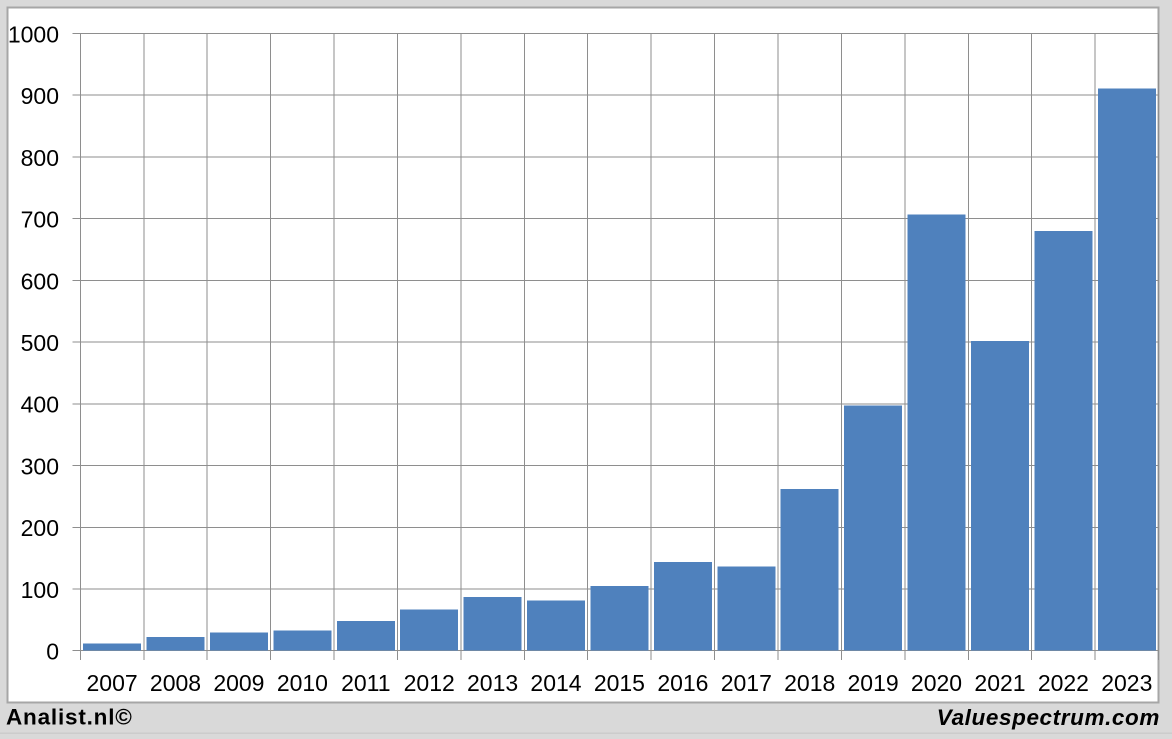 Image resolution: width=1172 pixels, height=739 pixels. I want to click on svg-text: 500, so click(40, 343).